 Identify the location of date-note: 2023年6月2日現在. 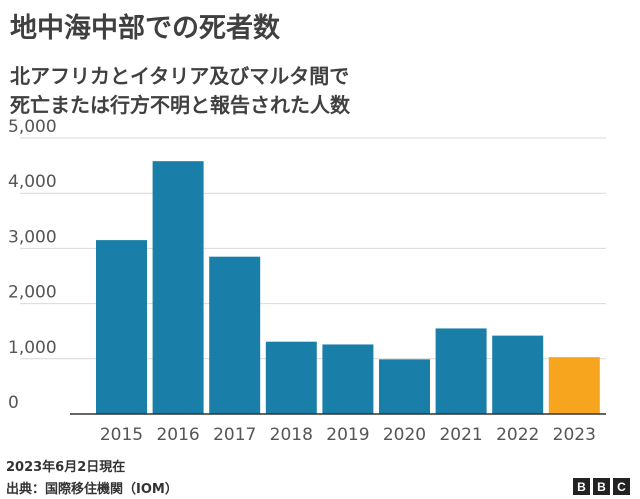
(66, 467).